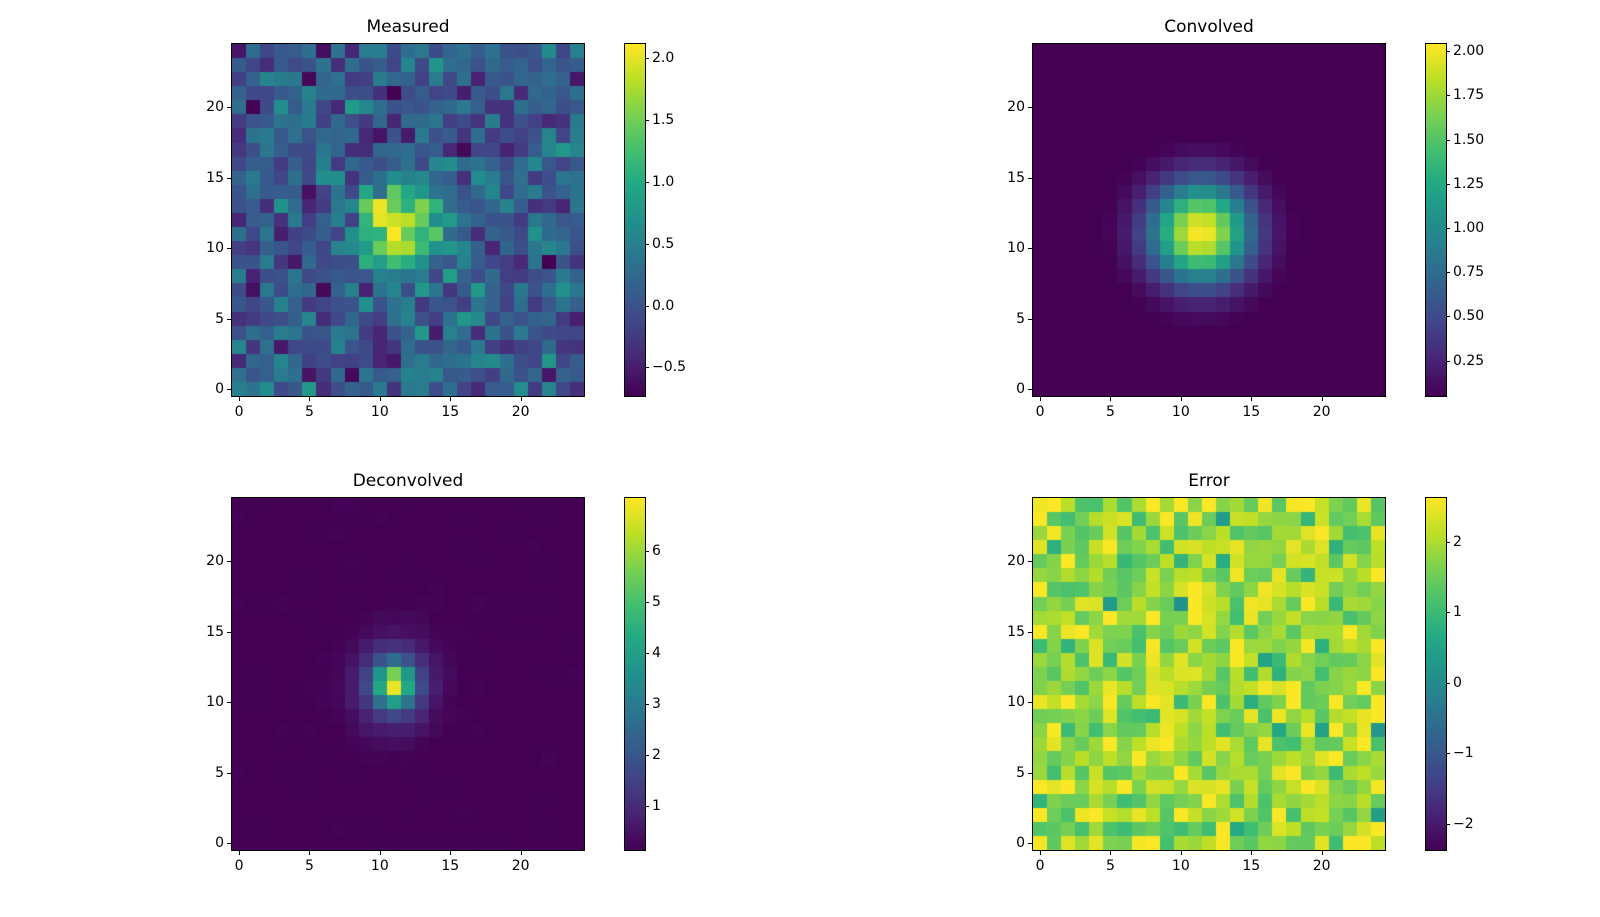 Image resolution: width=1600 pixels, height=917 pixels. I want to click on colorbar-tick-label: −2, so click(1463, 823).